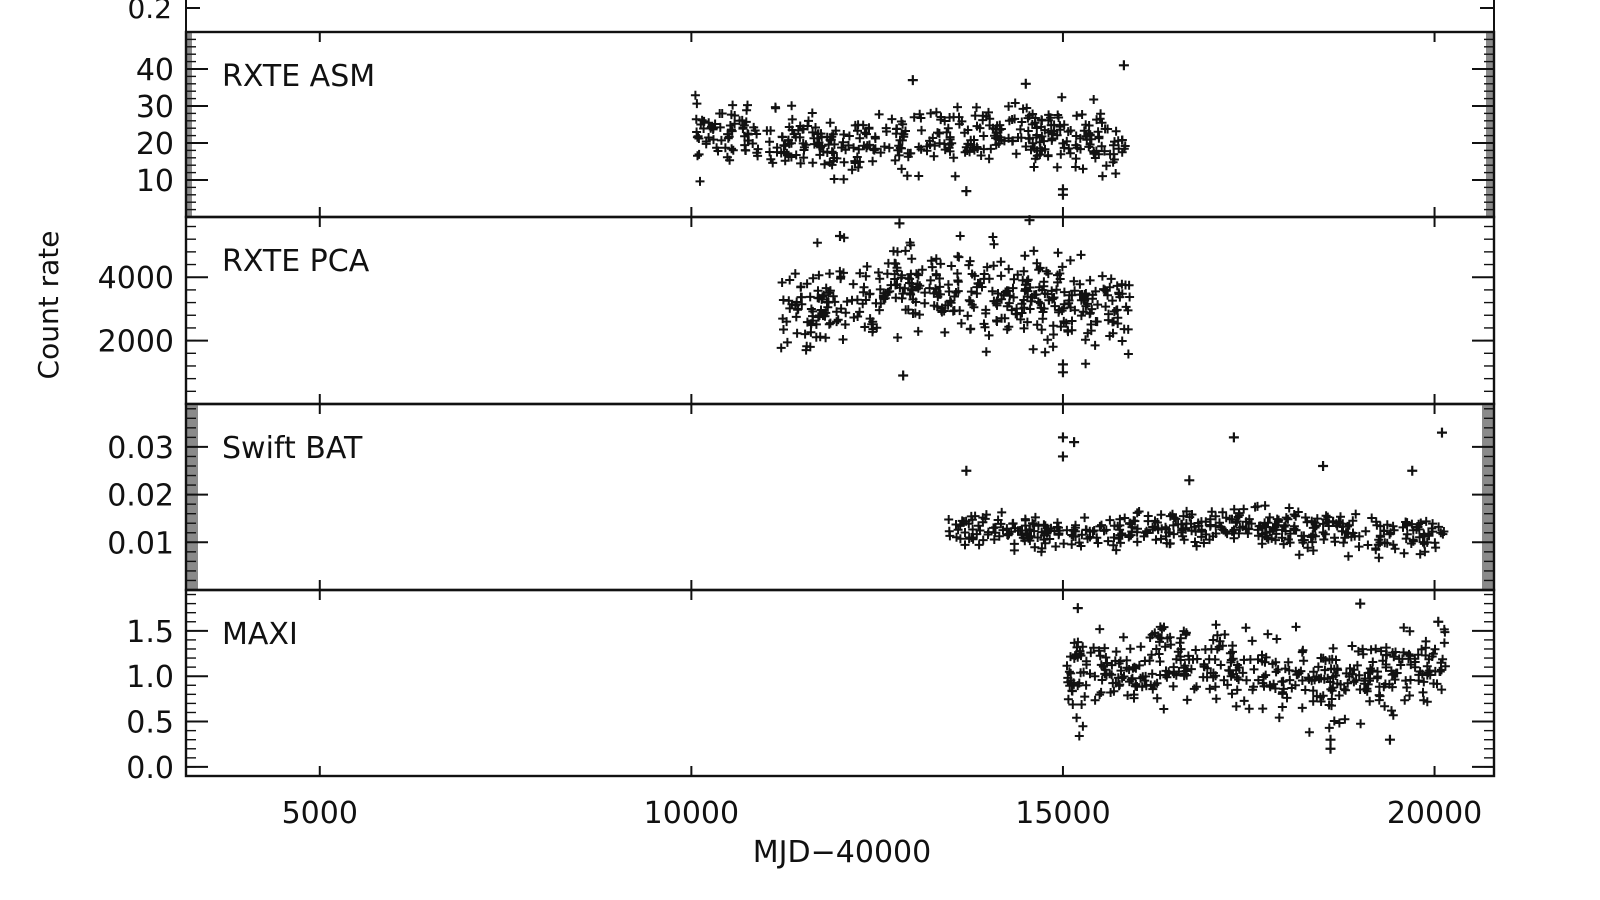 The width and height of the screenshot is (1600, 900). I want to click on panel-label: RXTE PCA, so click(296, 261).